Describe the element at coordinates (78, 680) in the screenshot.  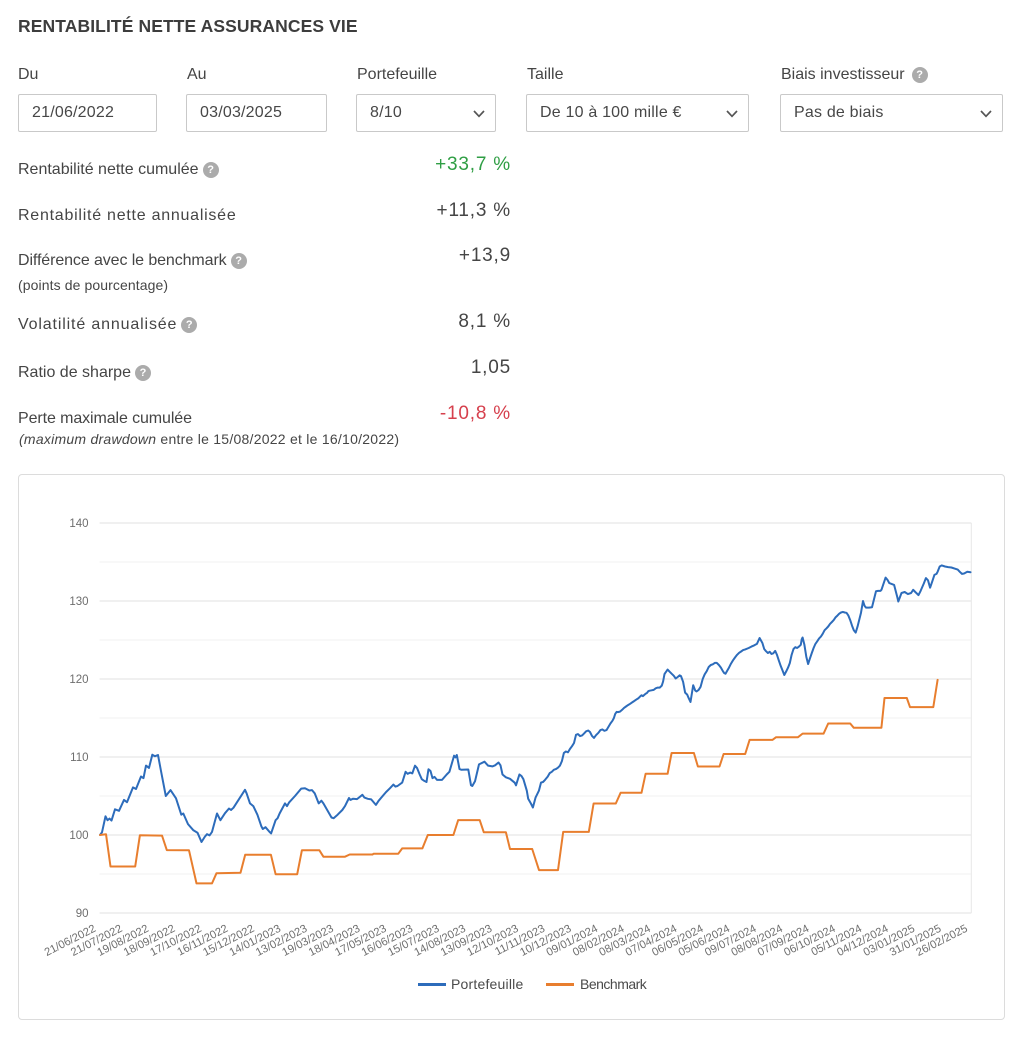
I see `svg-text: 120` at that location.